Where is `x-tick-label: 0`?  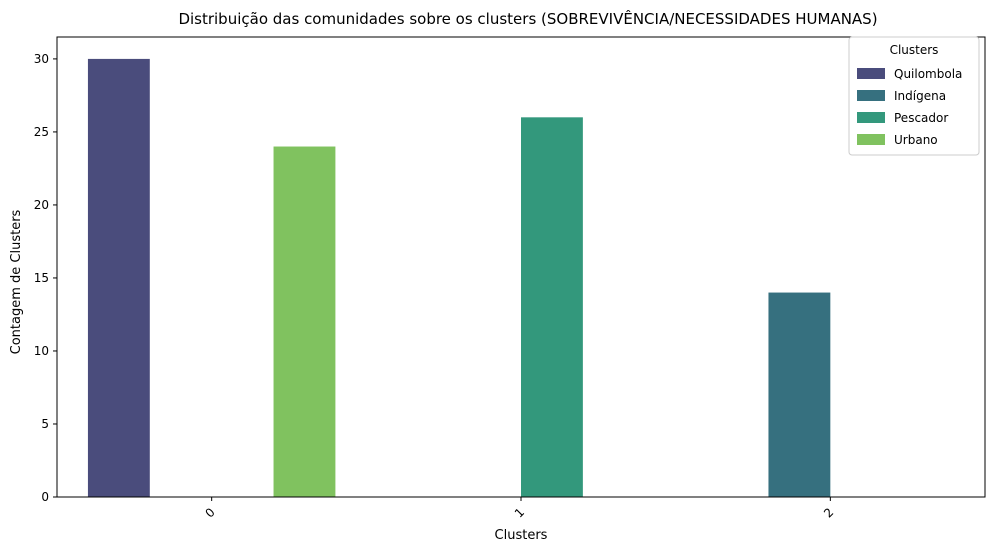
x-tick-label: 0 is located at coordinates (209, 512).